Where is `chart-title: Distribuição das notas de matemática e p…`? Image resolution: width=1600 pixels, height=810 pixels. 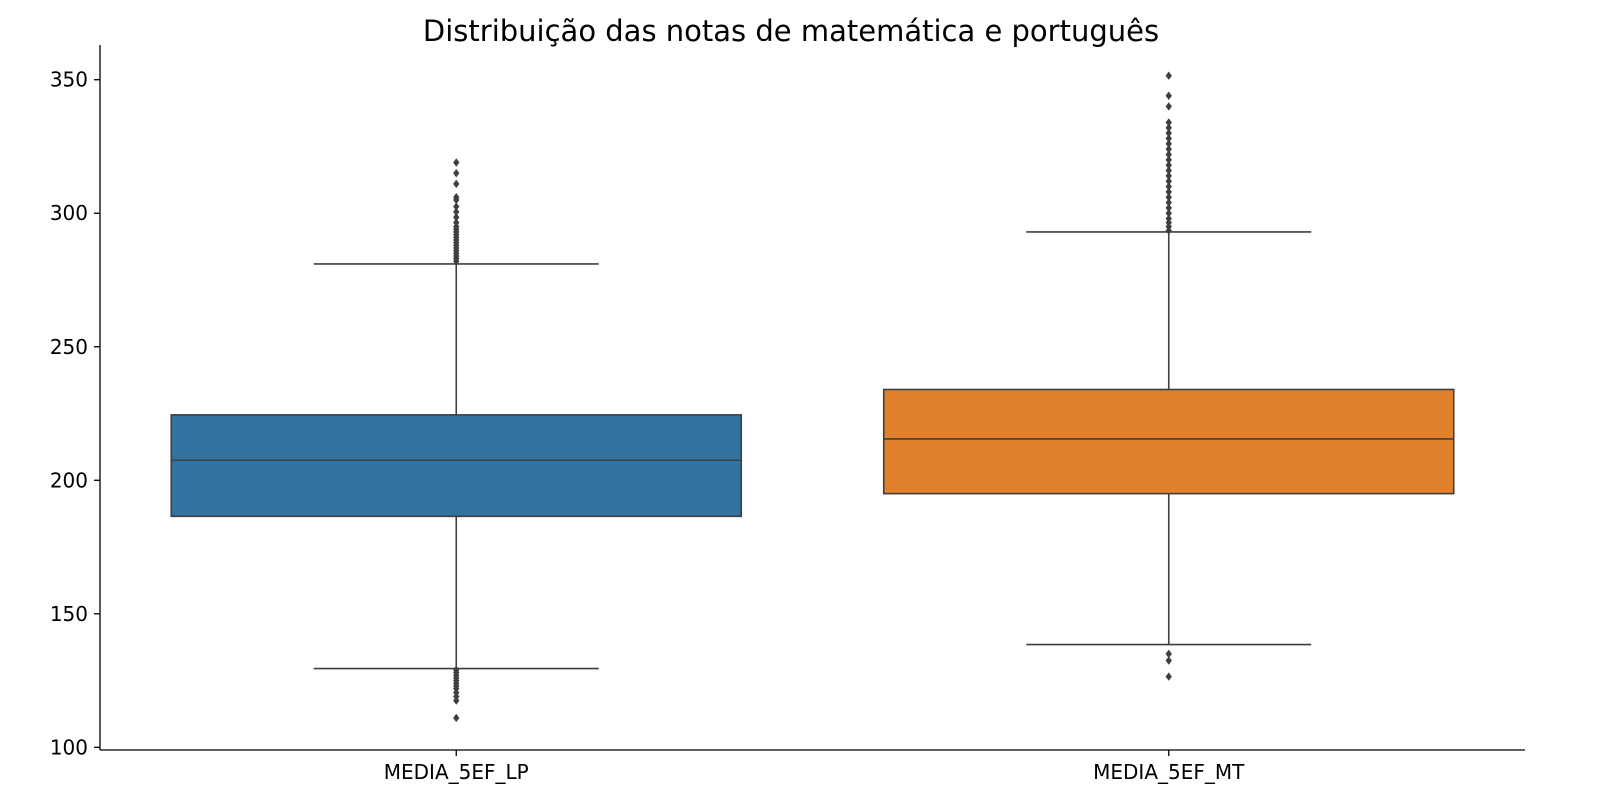 chart-title: Distribuição das notas de matemática e p… is located at coordinates (791, 31).